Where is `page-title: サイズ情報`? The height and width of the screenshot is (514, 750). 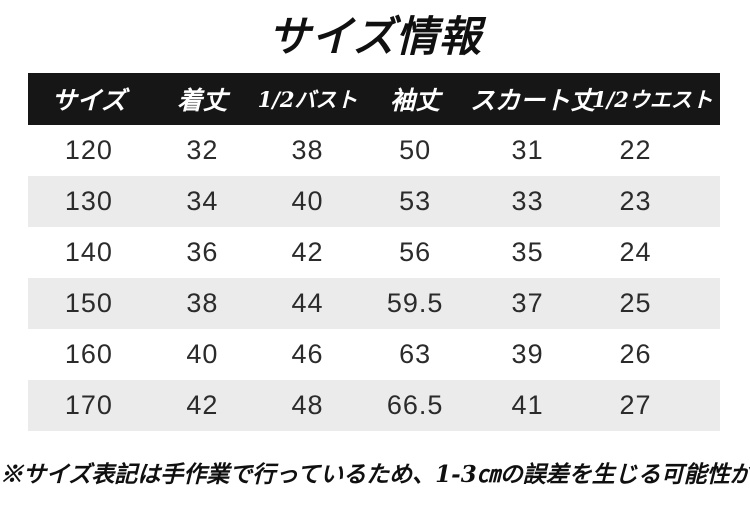 page-title: サイズ情報 is located at coordinates (375, 36).